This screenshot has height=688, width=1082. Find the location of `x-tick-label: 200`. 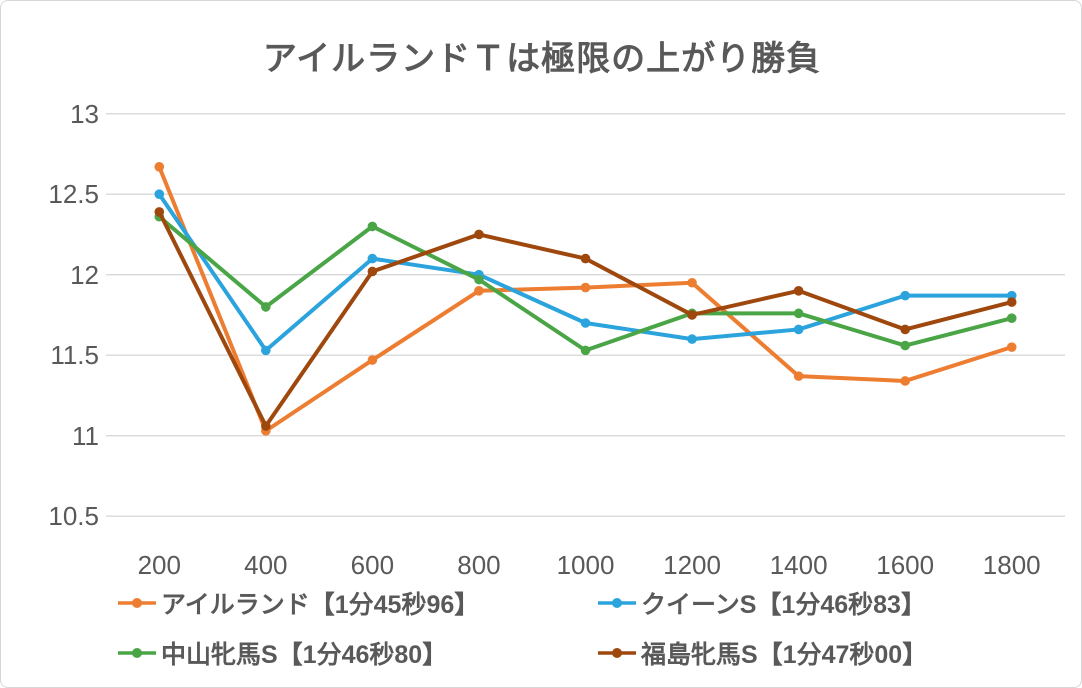

x-tick-label: 200 is located at coordinates (159, 565).